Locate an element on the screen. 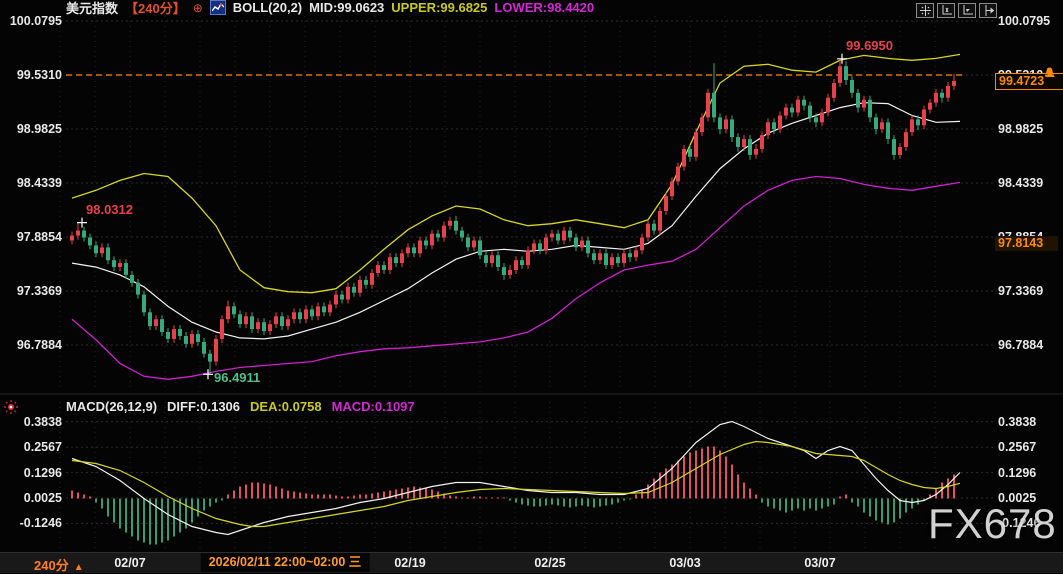 The height and width of the screenshot is (574, 1063). scale-x-icon is located at coordinates (988, 10).